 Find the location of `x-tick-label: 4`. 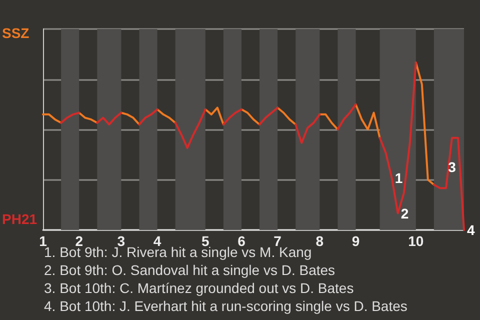

x-tick-label: 4 is located at coordinates (157, 241).